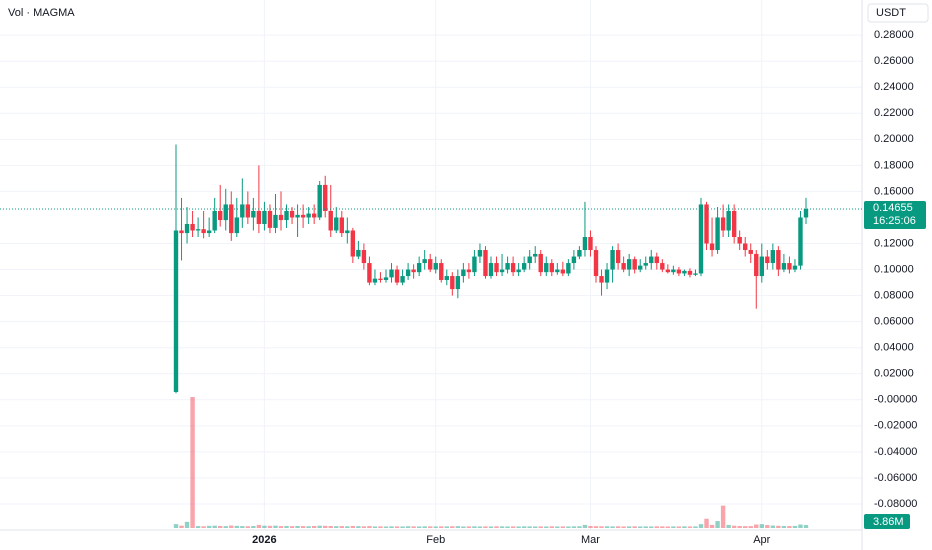 The width and height of the screenshot is (932, 550). I want to click on y-tick-label: 0.22000, so click(894, 113).